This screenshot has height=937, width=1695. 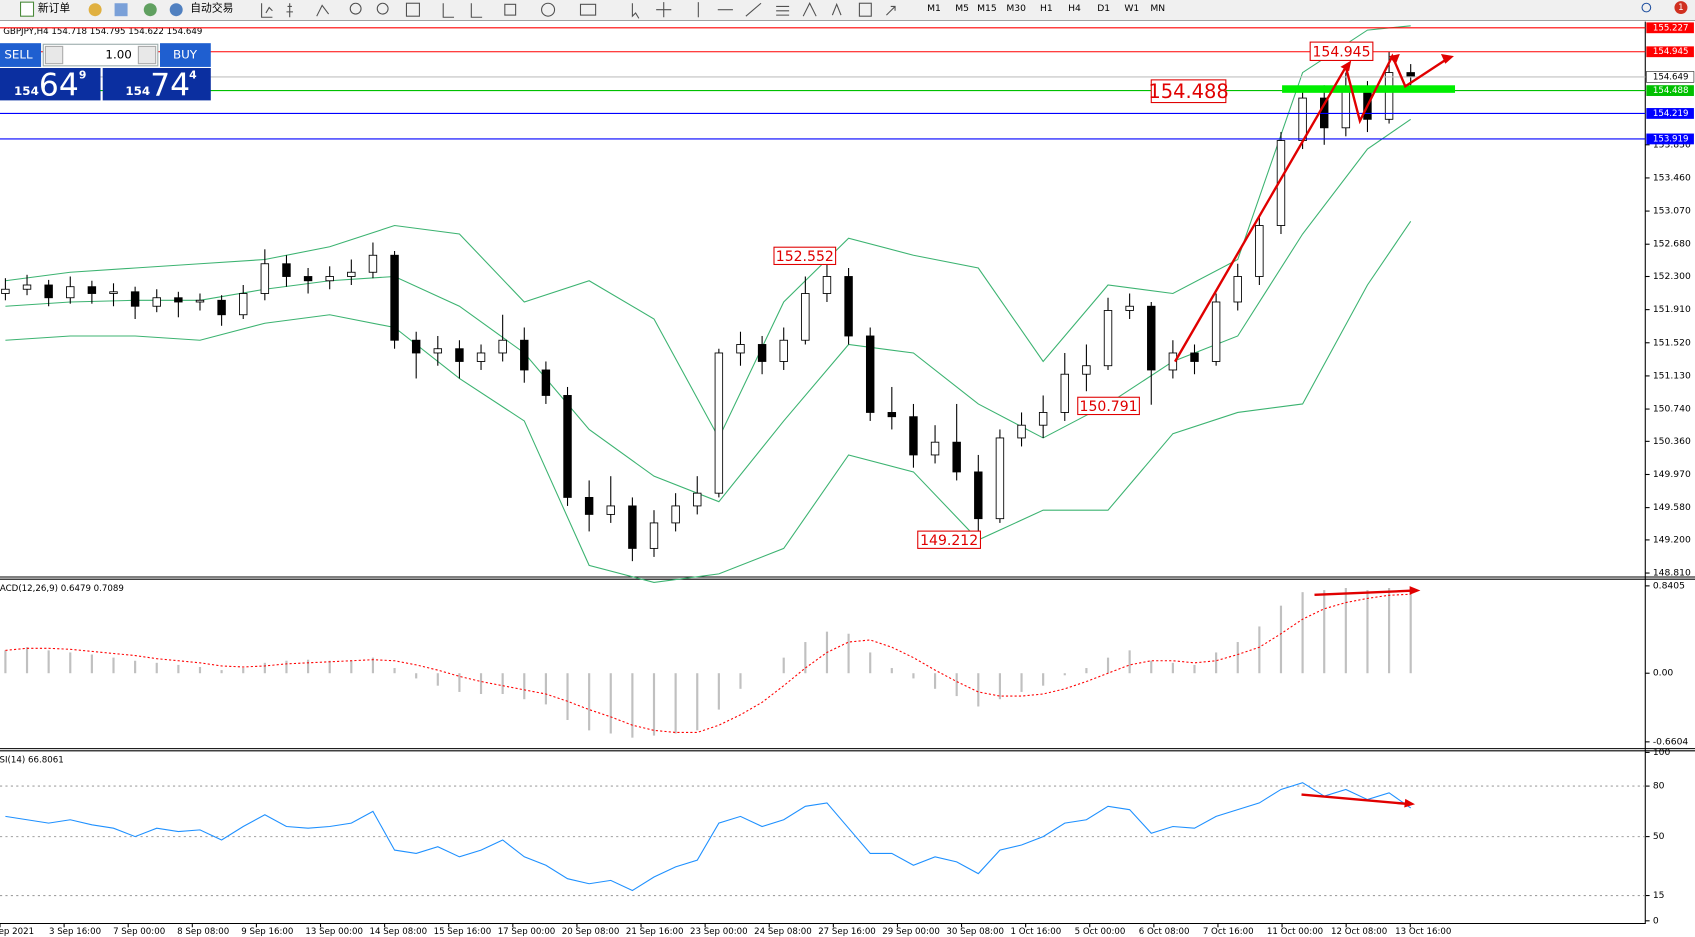 I want to click on timeframe-button: M15, so click(x=987, y=8).